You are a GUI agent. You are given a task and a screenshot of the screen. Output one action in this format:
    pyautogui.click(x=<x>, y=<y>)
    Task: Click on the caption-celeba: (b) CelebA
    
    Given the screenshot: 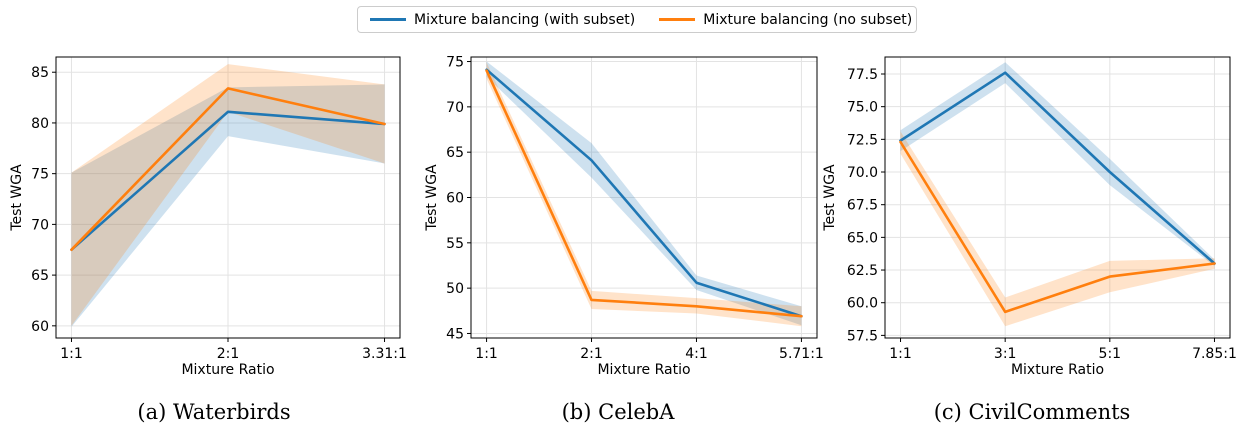 What is the action you would take?
    pyautogui.click(x=618, y=412)
    